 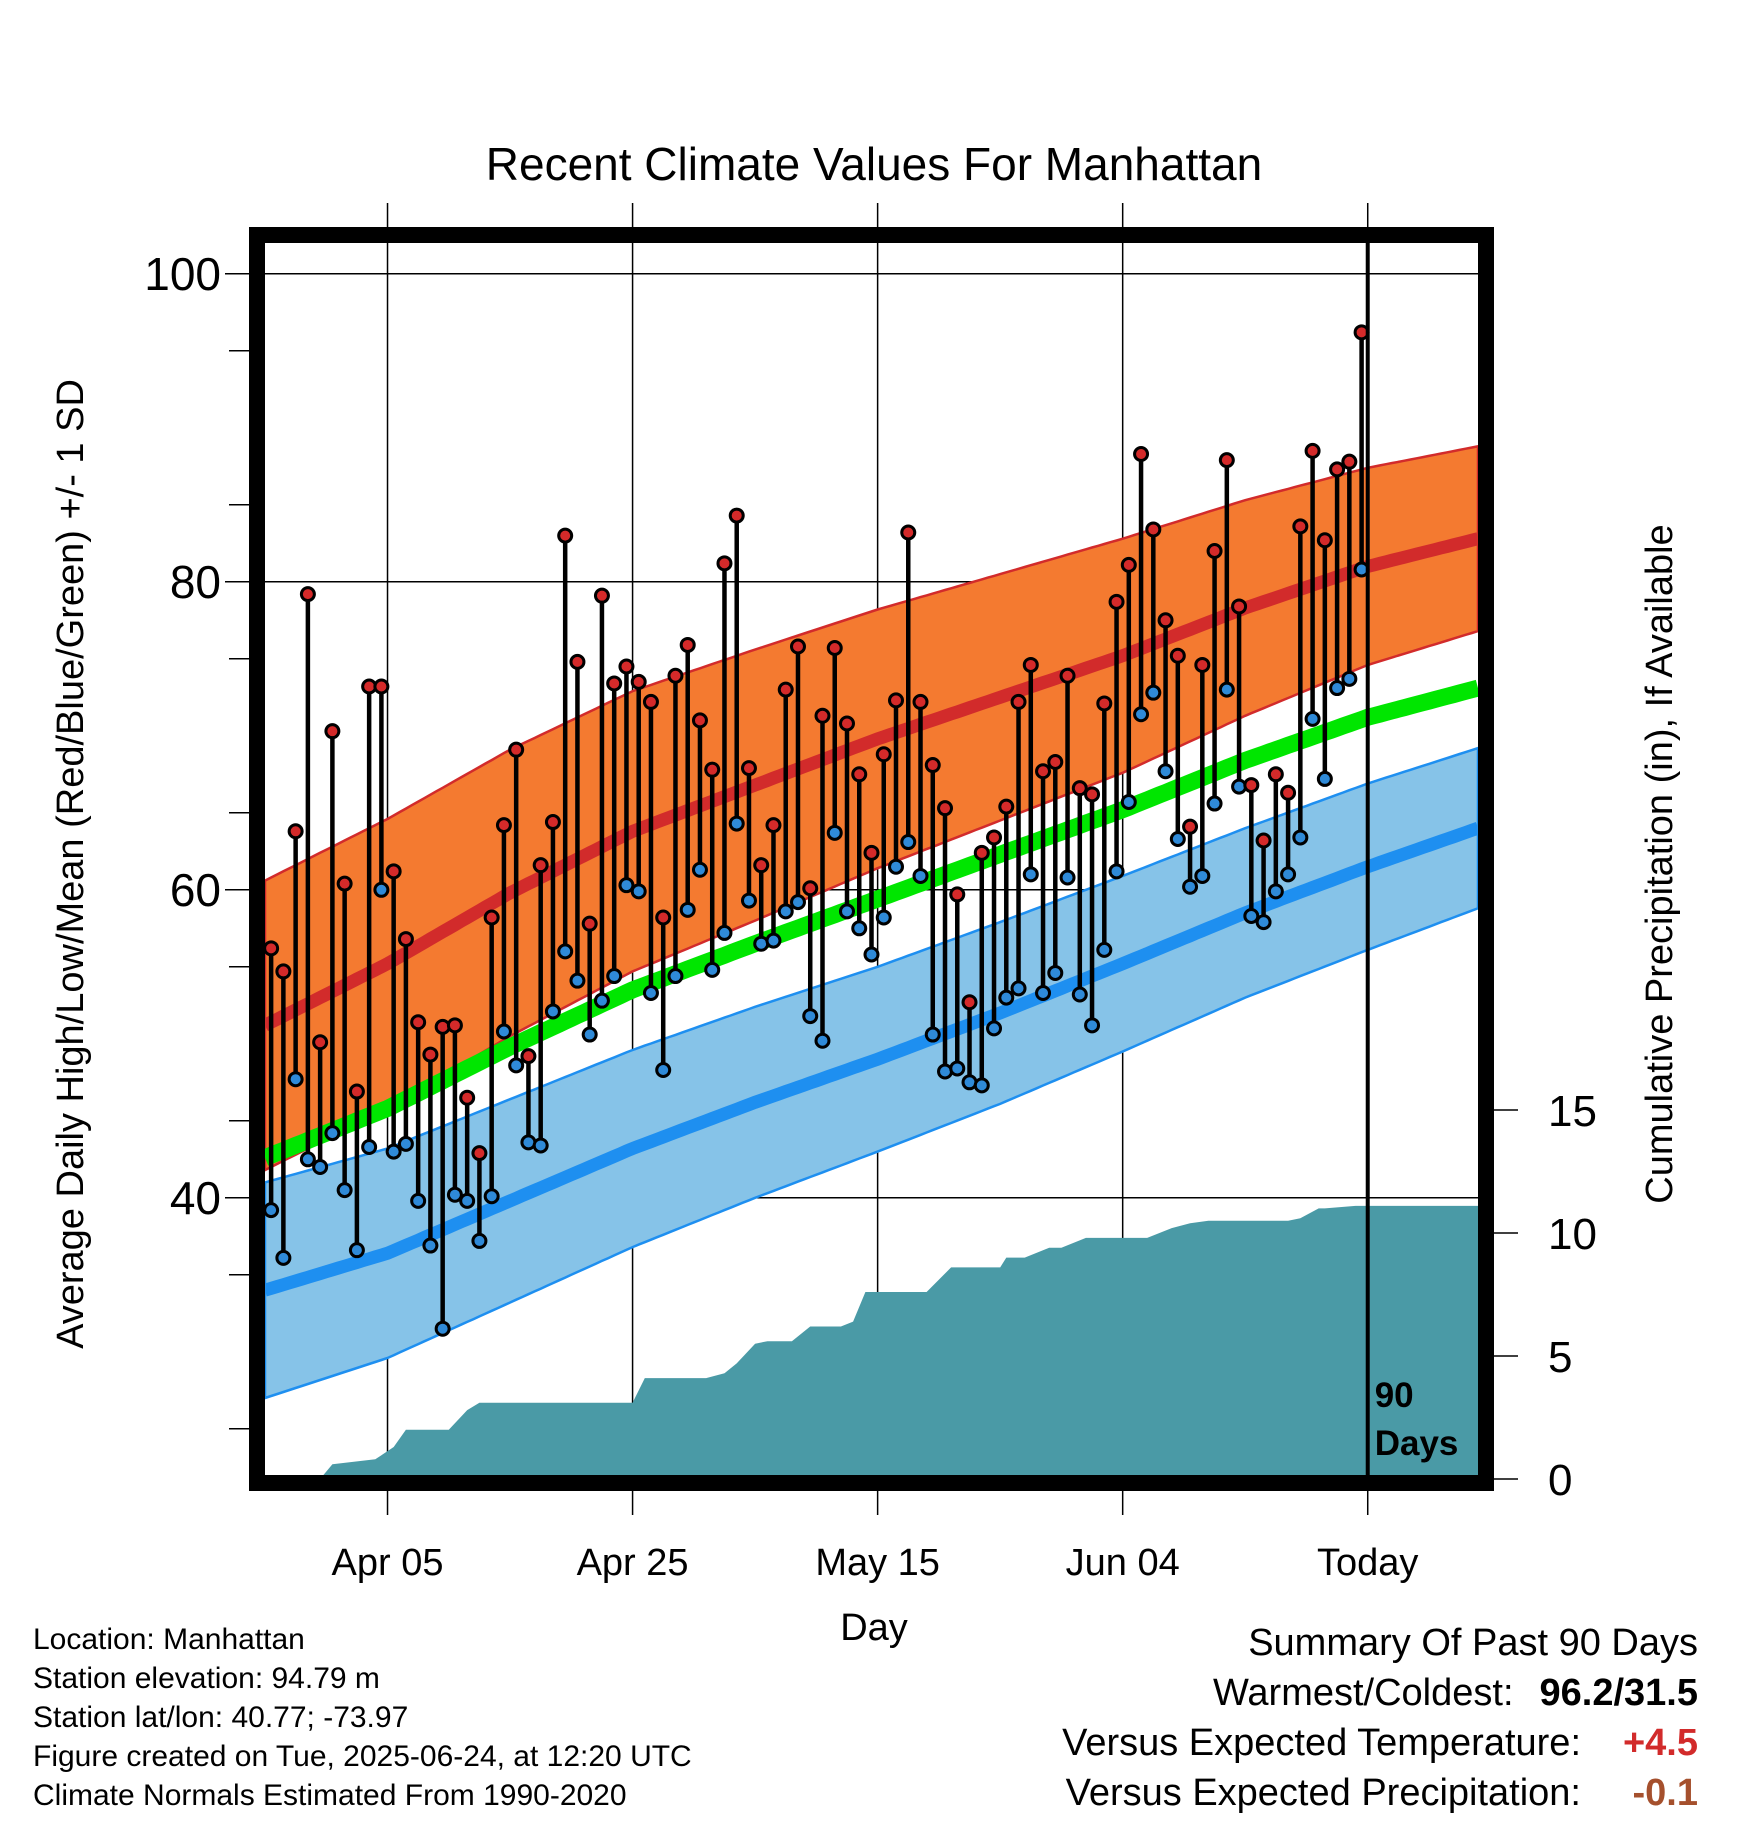 What do you see at coordinates (195, 582) in the screenshot?
I see `y-tick-label: 80` at bounding box center [195, 582].